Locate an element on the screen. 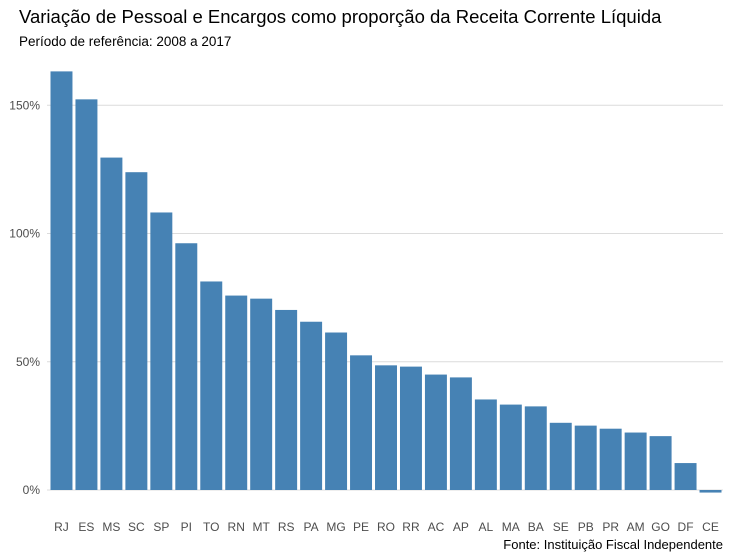 This screenshot has width=731, height=560. x-tick-label: RO is located at coordinates (386, 527).